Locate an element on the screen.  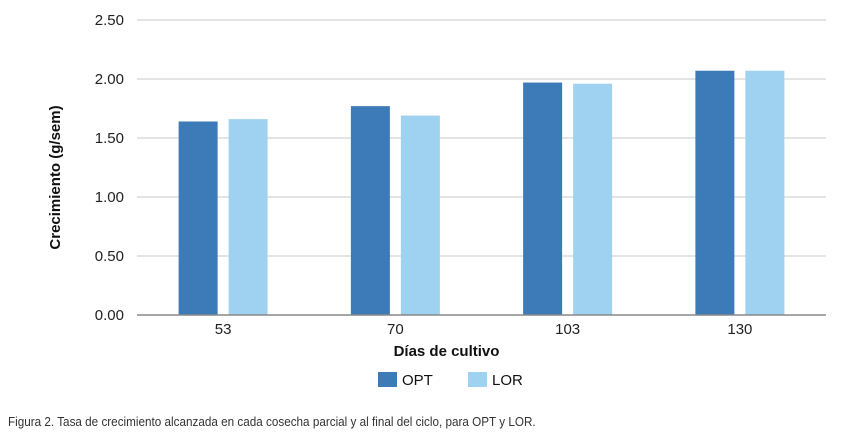
legend-swatch-opt is located at coordinates (387, 379).